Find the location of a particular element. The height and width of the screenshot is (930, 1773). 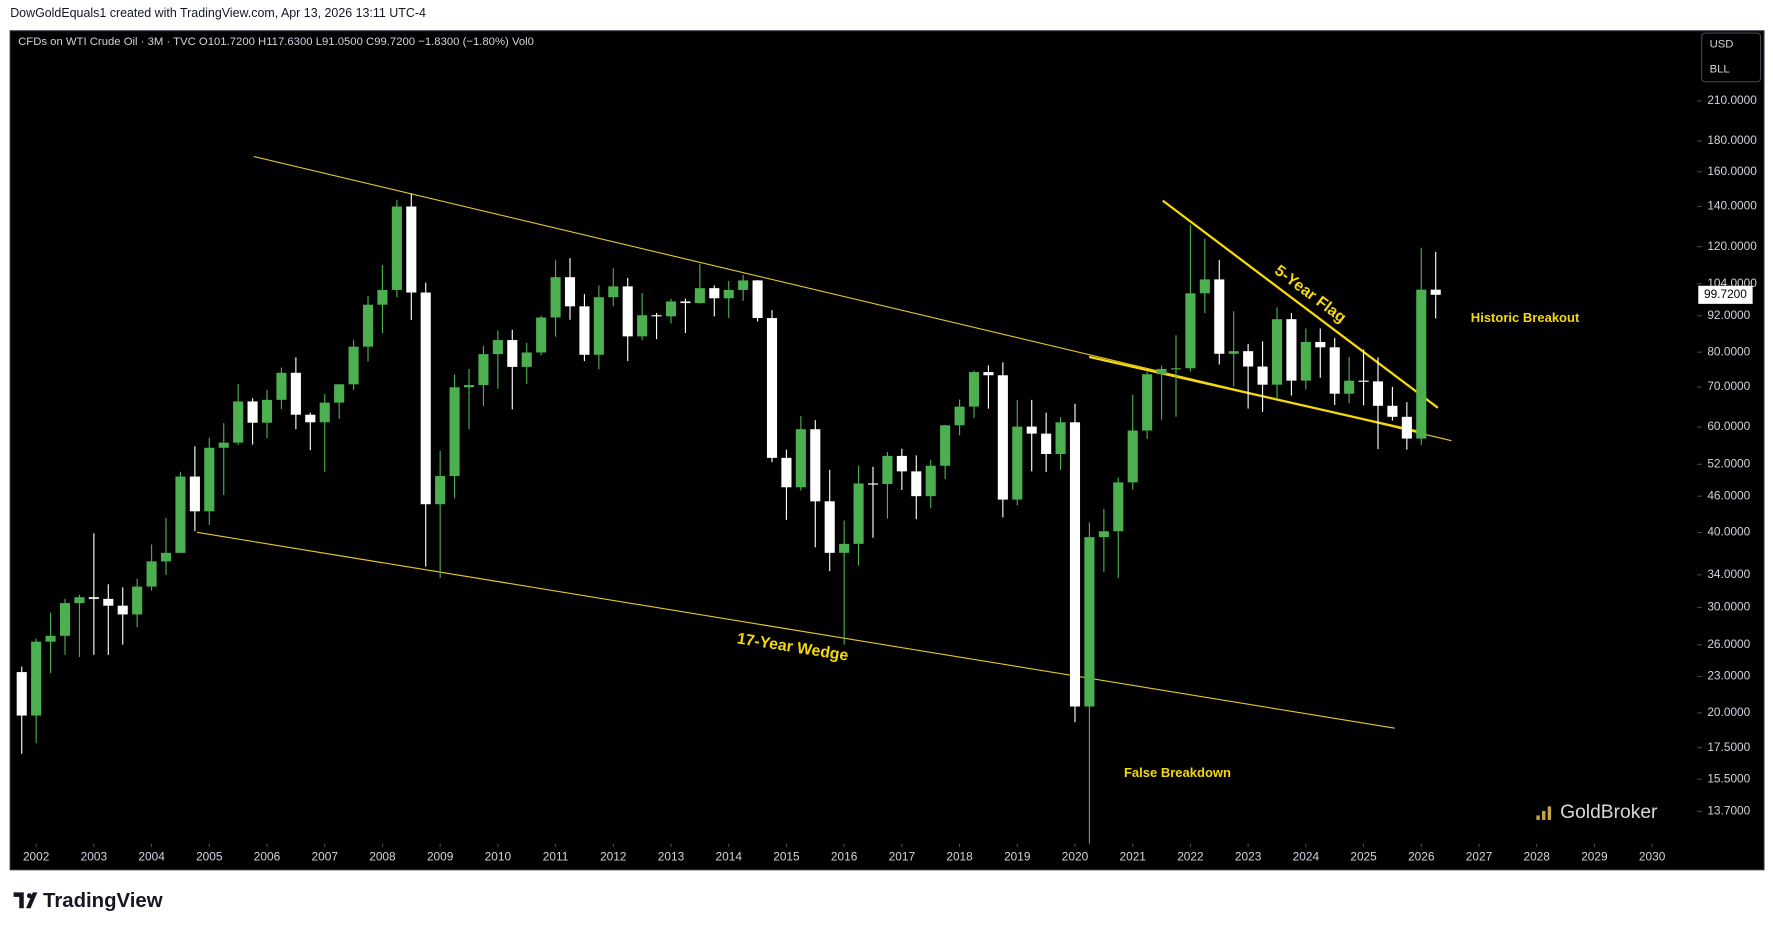

currency: USD is located at coordinates (1722, 44).